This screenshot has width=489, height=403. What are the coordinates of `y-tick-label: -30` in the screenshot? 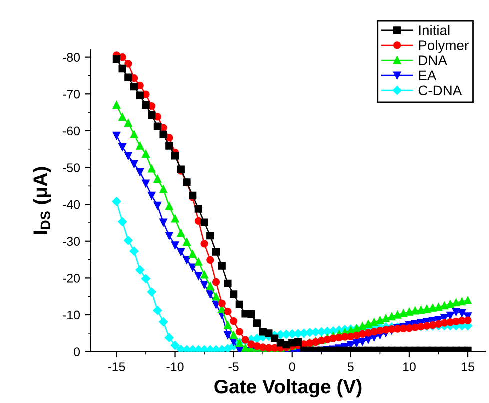 It's located at (71, 241).